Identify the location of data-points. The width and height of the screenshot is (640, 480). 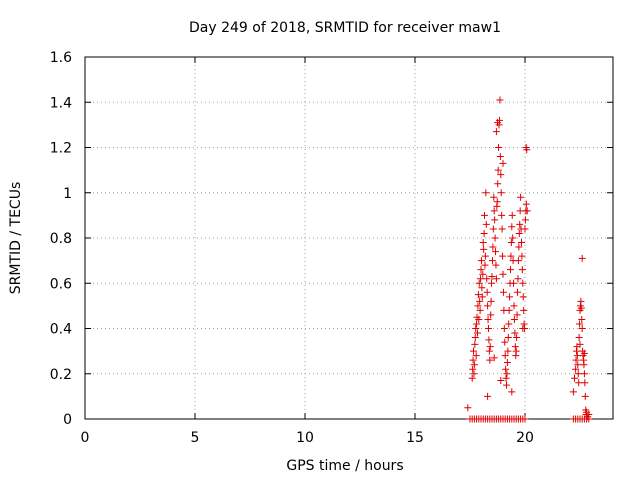
(528, 259).